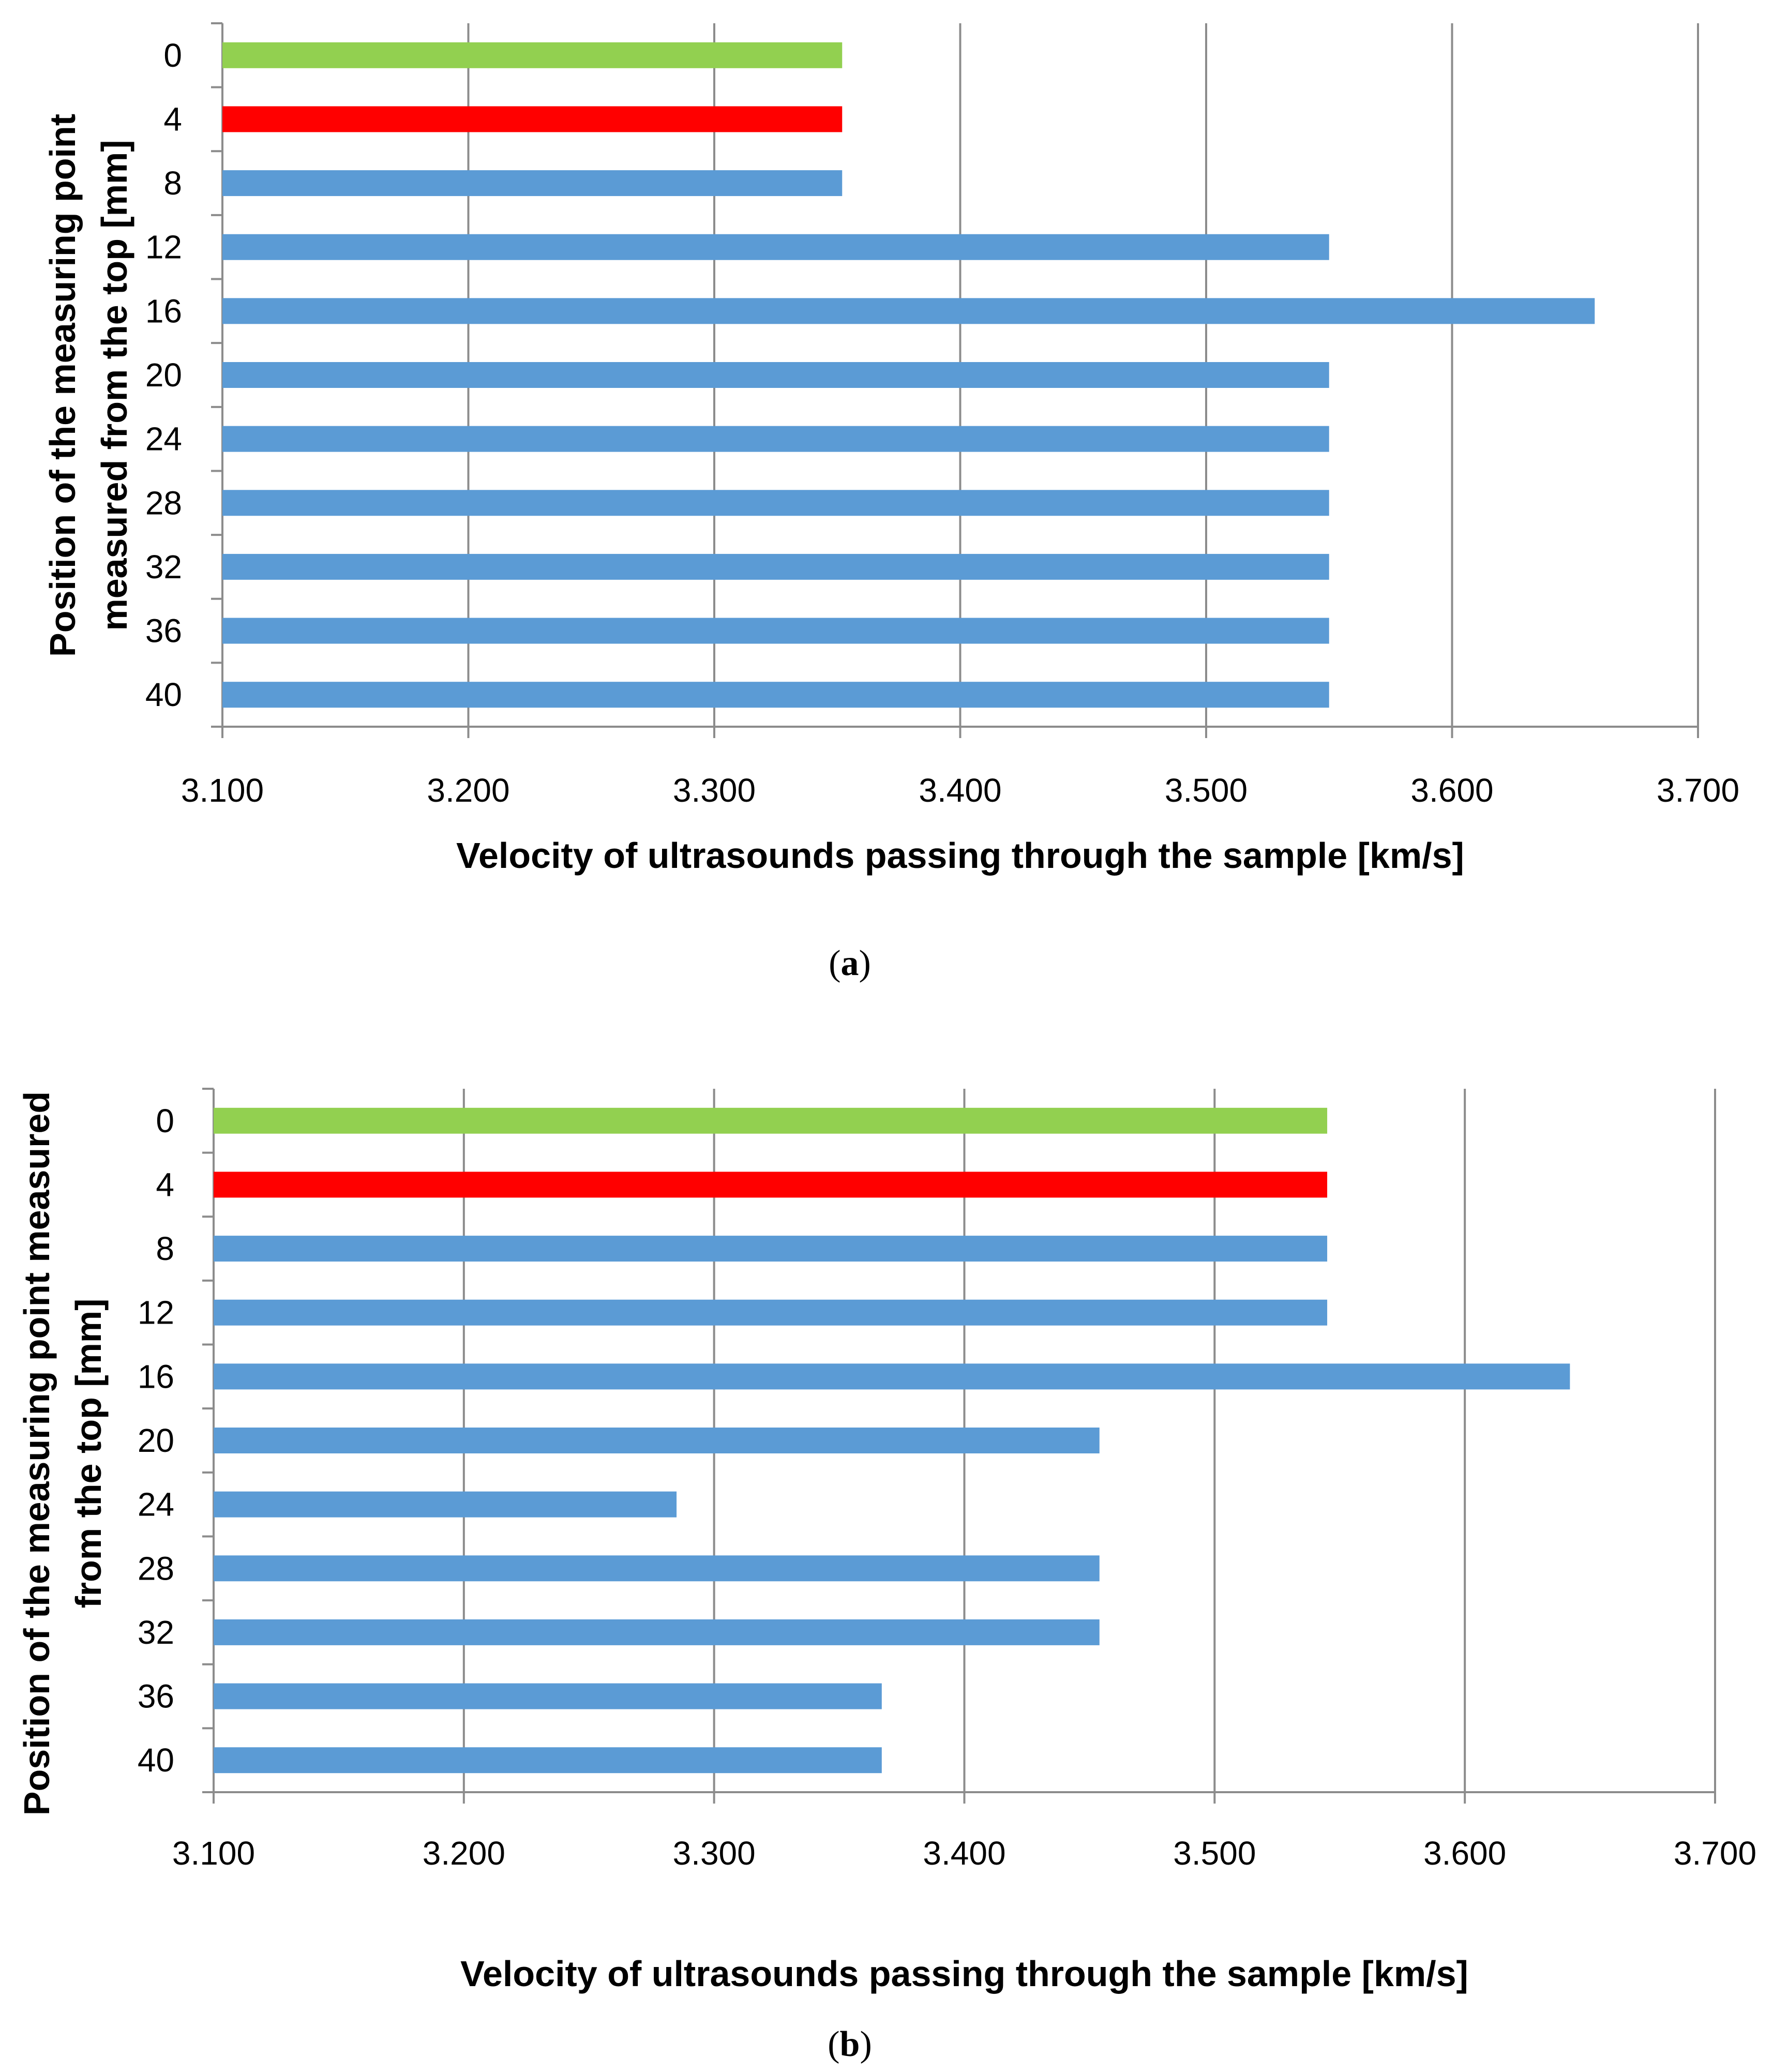 This screenshot has height=2072, width=1773. What do you see at coordinates (850, 2044) in the screenshot?
I see `panel-caption: (b)` at bounding box center [850, 2044].